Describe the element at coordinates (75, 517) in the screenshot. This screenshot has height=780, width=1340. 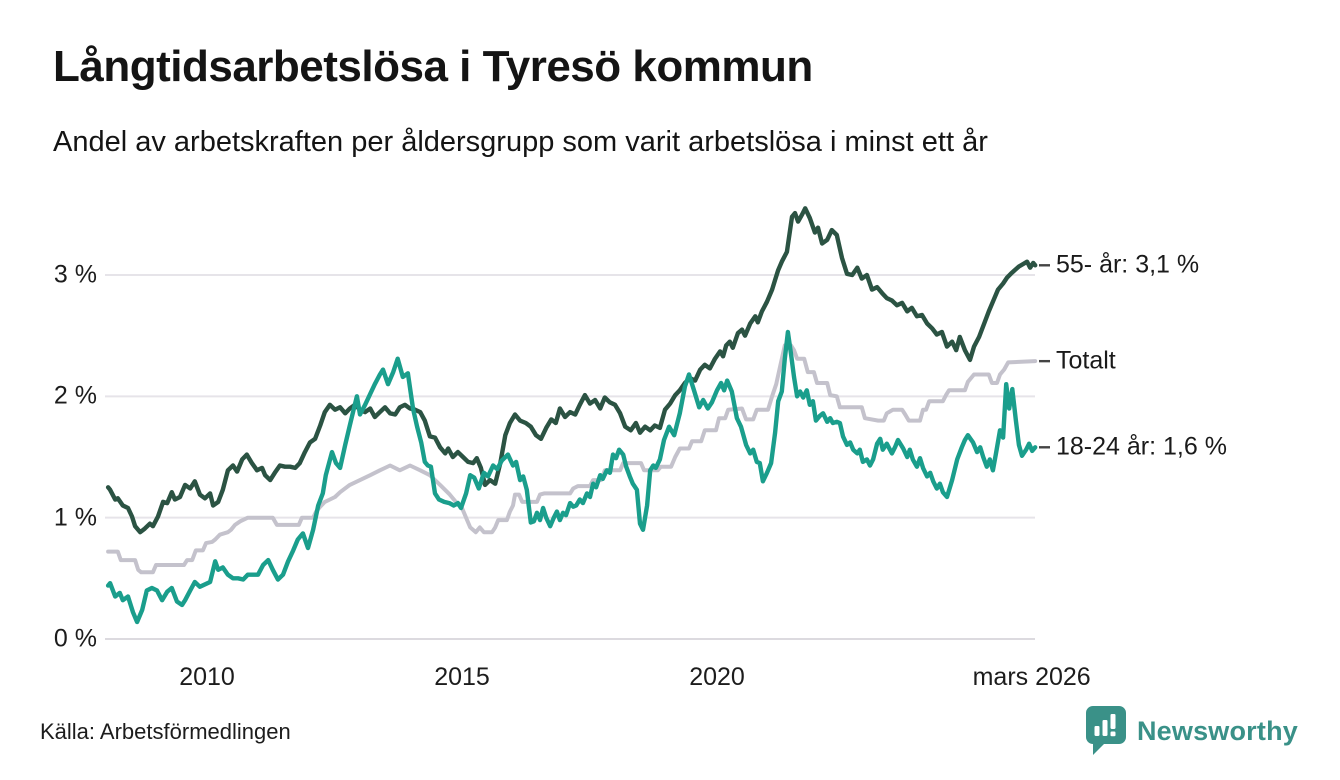
I see `y-tick-label-1: 1 %` at that location.